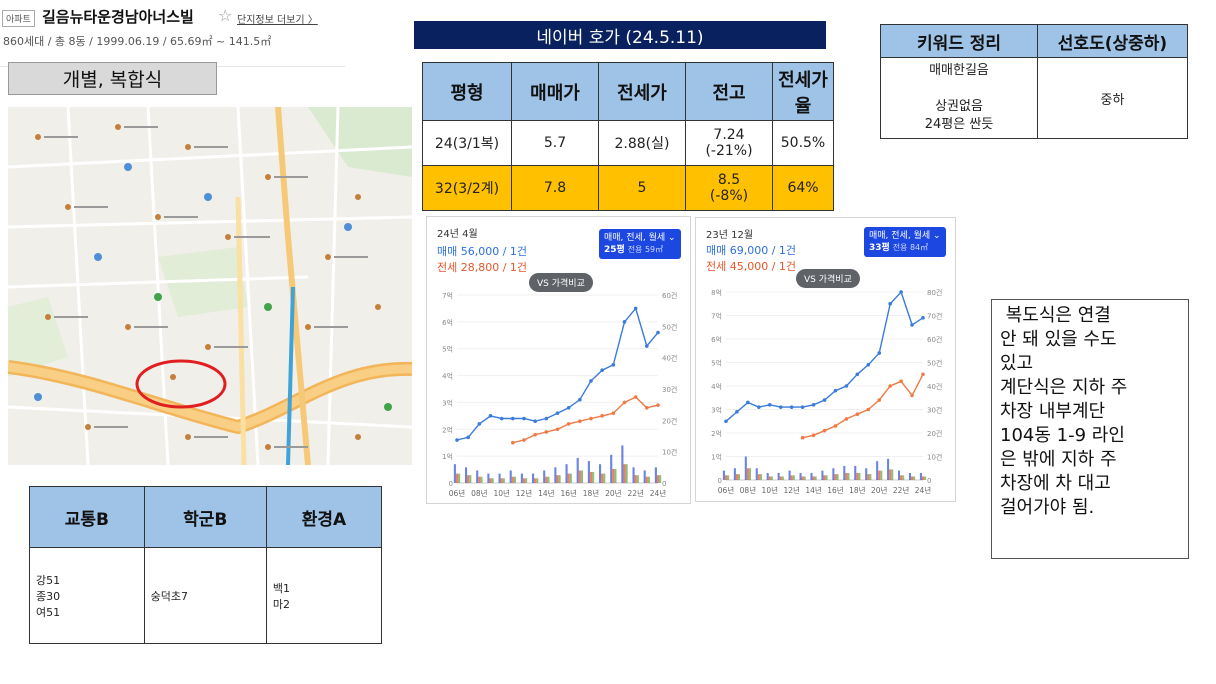 The image size is (1216, 684). I want to click on environment-details: 백1 마2, so click(324, 595).